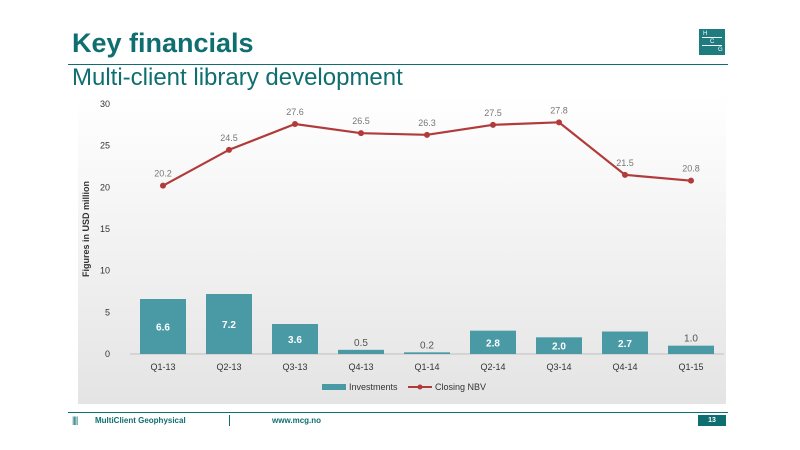  What do you see at coordinates (690, 367) in the screenshot?
I see `x-tick-label: Q1-15` at bounding box center [690, 367].